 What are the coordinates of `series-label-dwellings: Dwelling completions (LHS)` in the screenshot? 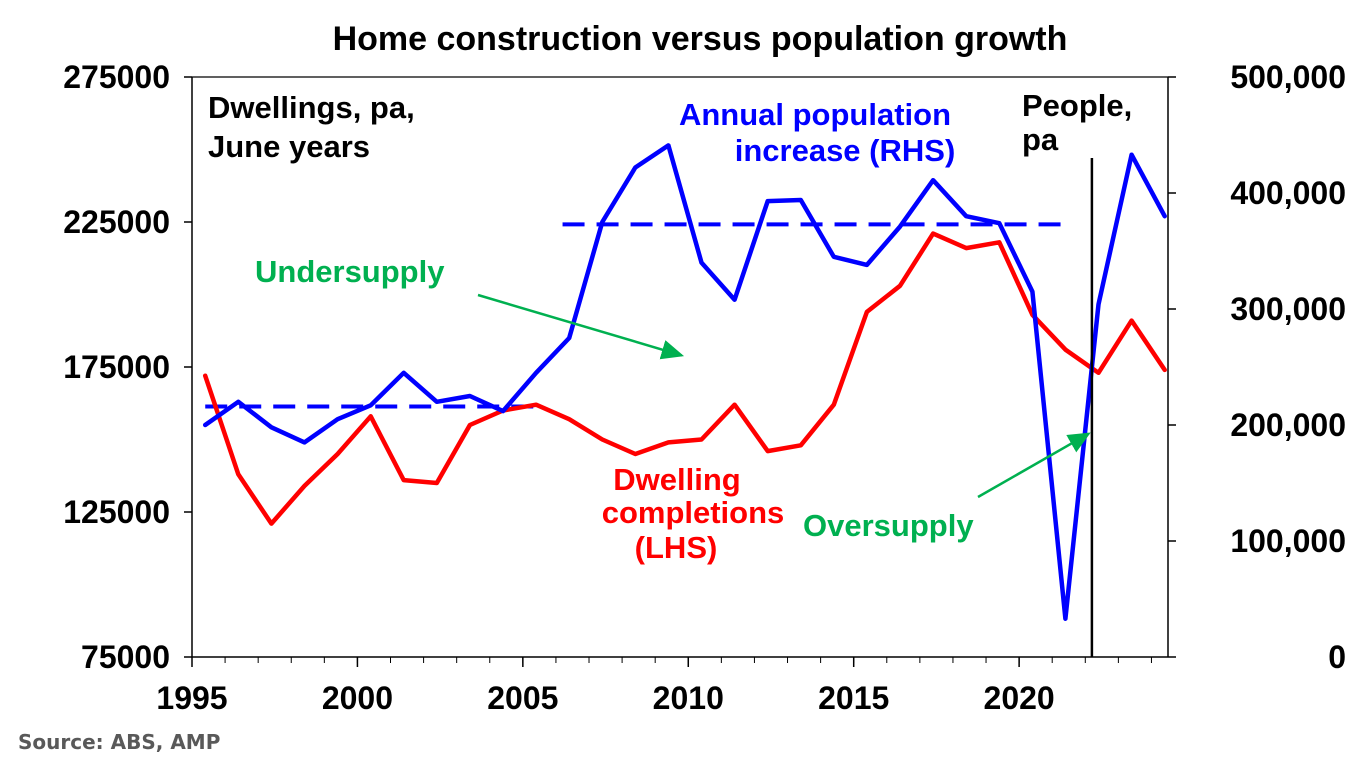 It's located at (693, 513).